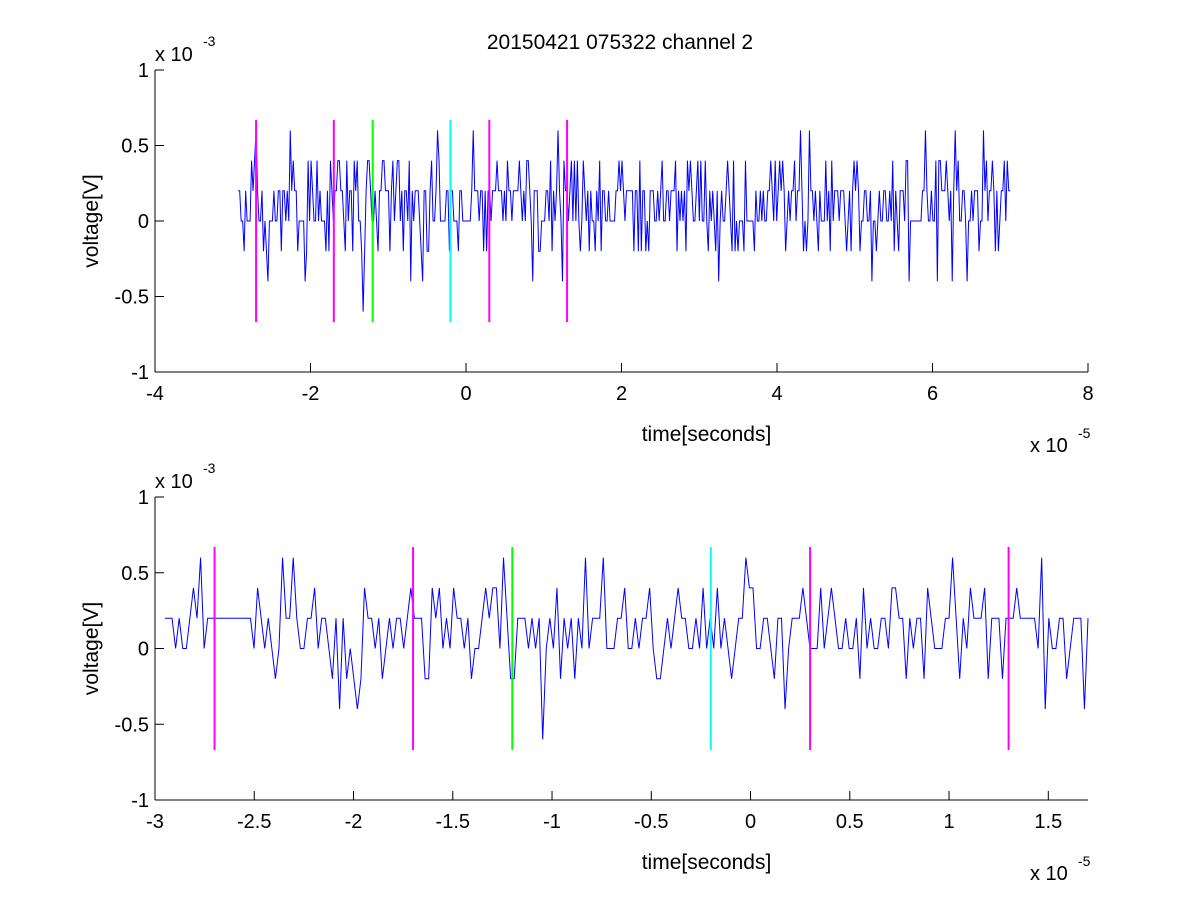 This screenshot has height=901, width=1200. Describe the element at coordinates (155, 394) in the screenshot. I see `x-tick-label: -4` at that location.